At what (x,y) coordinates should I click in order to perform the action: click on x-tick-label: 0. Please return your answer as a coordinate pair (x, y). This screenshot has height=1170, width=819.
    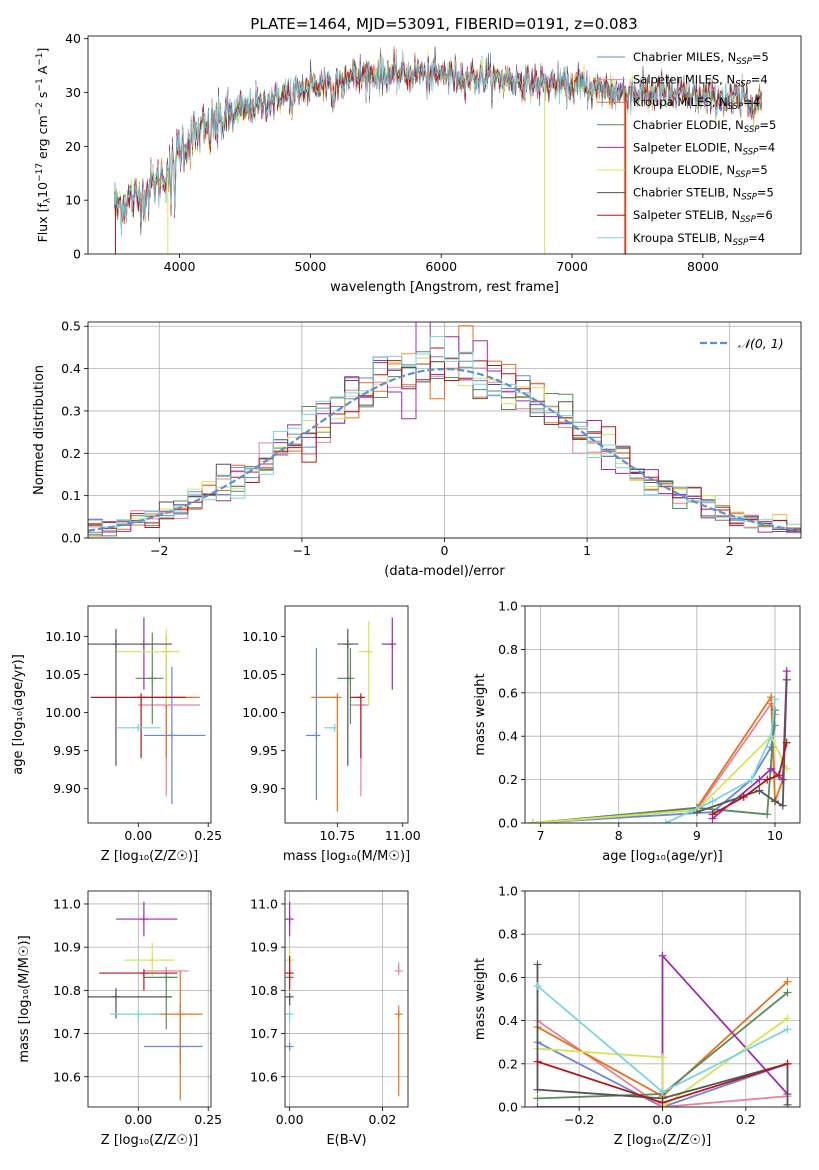
    Looking at the image, I should click on (445, 550).